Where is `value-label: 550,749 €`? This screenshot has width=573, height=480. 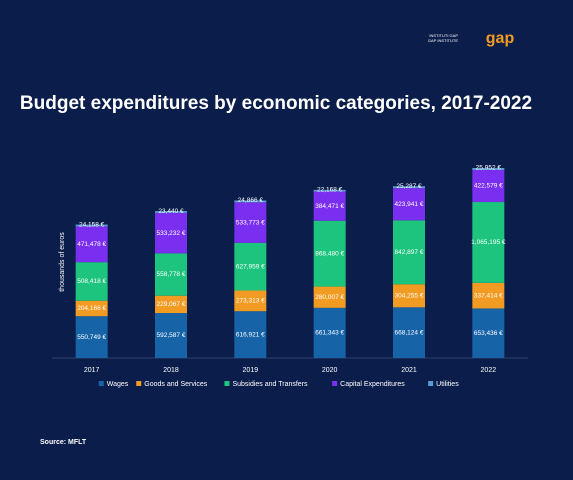 value-label: 550,749 € is located at coordinates (91, 337).